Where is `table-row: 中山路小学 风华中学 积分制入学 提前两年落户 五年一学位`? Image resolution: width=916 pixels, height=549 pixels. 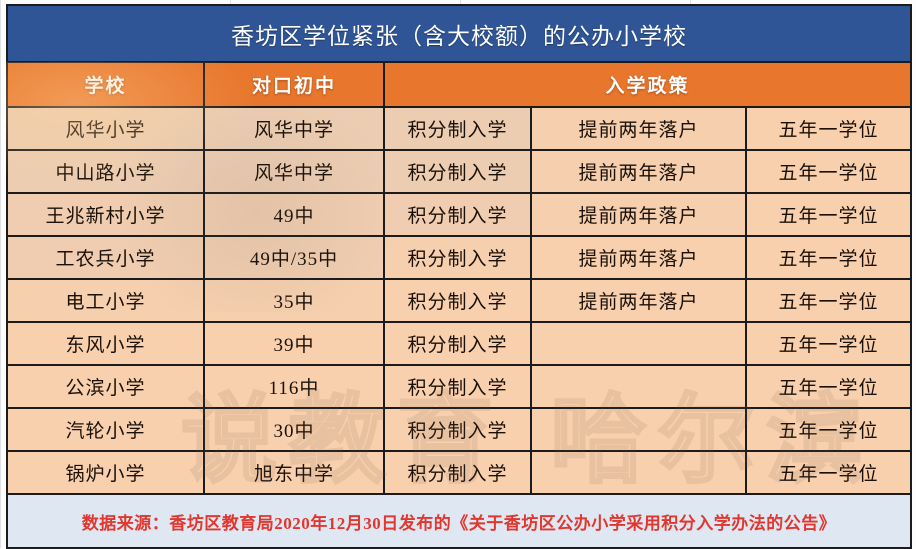 table-row: 中山路小学 风华中学 积分制入学 提前两年落户 五年一学位 is located at coordinates (459, 171).